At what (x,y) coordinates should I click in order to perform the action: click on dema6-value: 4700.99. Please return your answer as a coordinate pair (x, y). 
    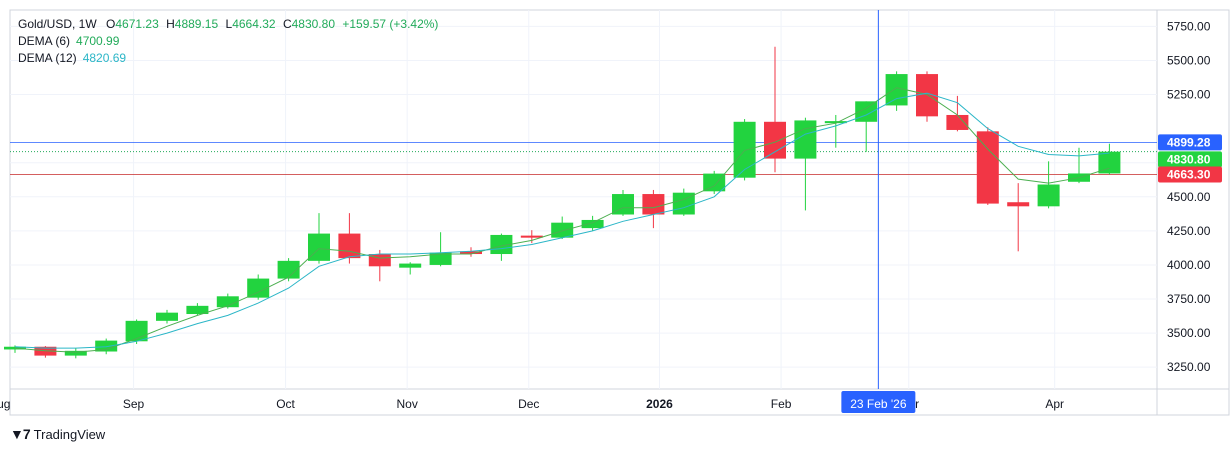
    Looking at the image, I should click on (98, 41).